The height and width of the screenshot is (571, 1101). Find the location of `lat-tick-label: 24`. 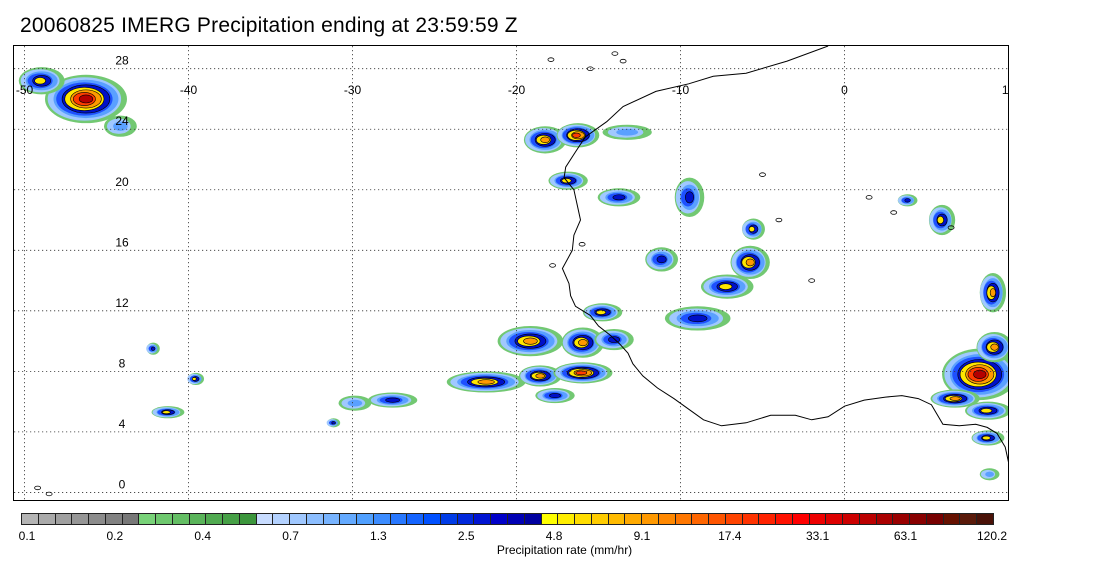

lat-tick-label: 24 is located at coordinates (122, 121).